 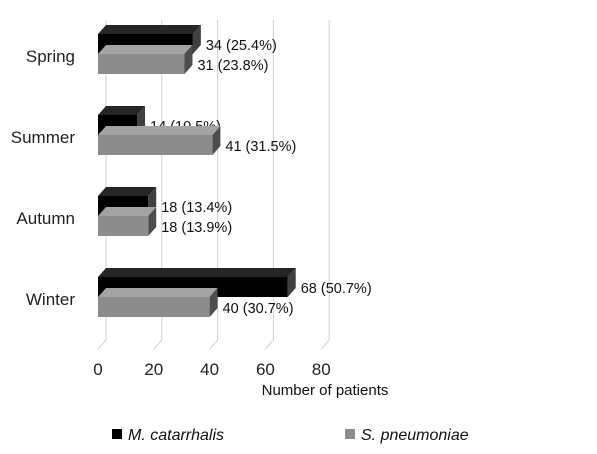 What do you see at coordinates (241, 46) in the screenshot?
I see `data-label: 34 (25.4%)` at bounding box center [241, 46].